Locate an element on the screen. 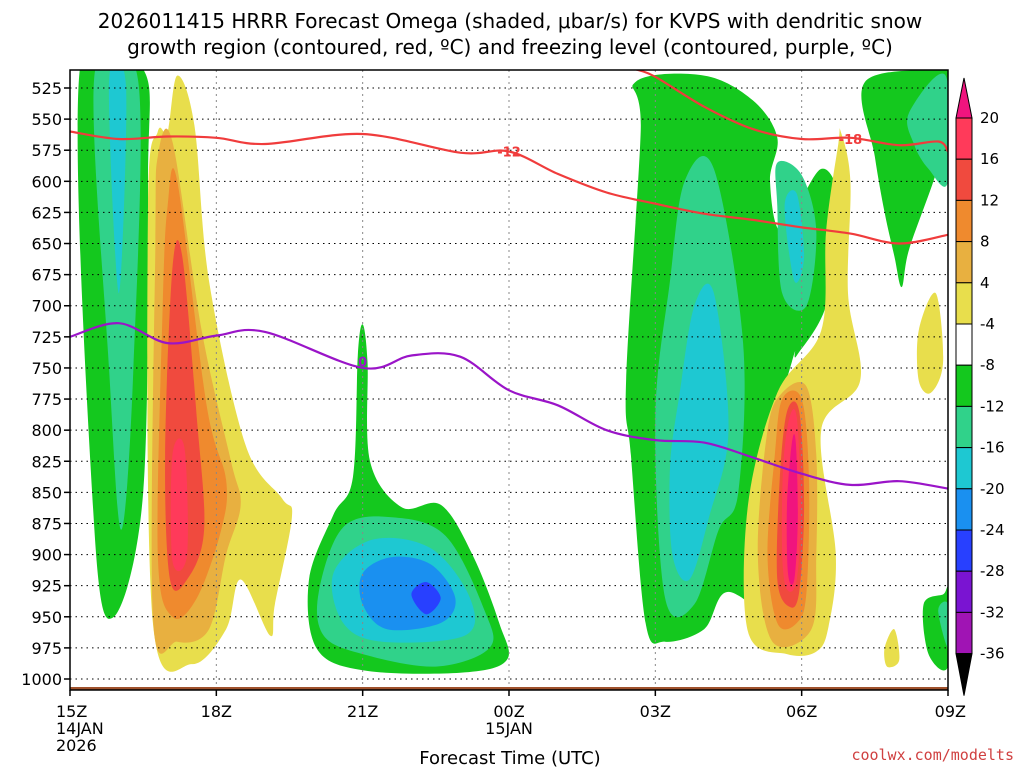 The width and height of the screenshot is (1024, 768). colorbar-label: -32 is located at coordinates (992, 612).